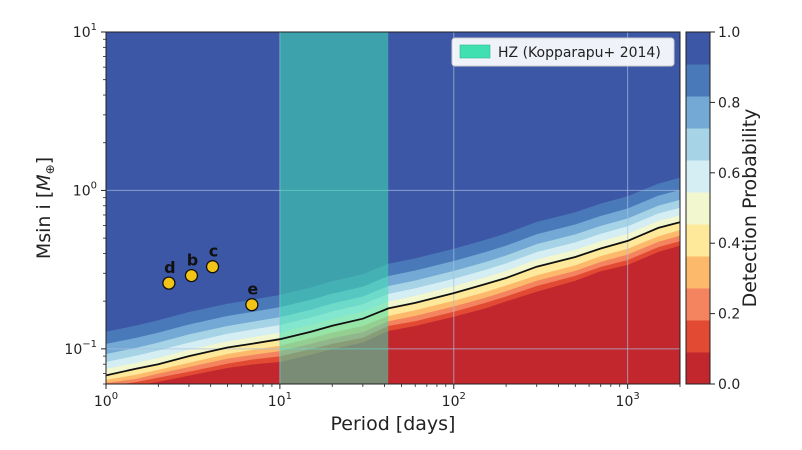 The height and width of the screenshot is (450, 802). I want to click on colorbar-tick-label: 1.0, so click(729, 33).